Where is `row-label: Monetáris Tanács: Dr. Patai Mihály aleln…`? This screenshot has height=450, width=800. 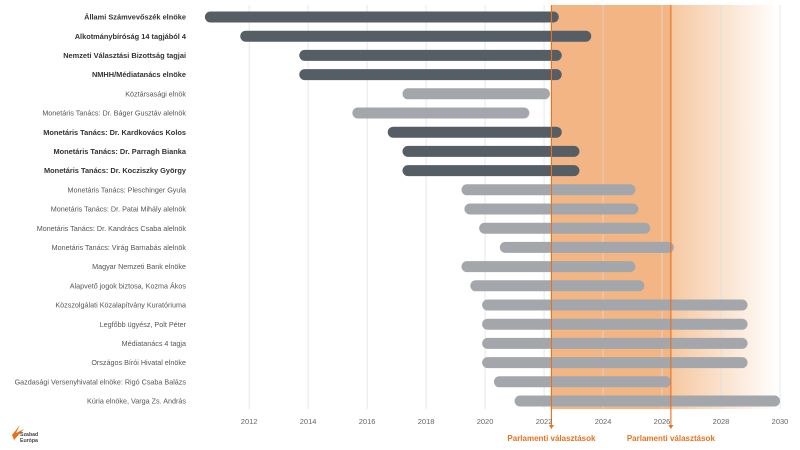 row-label: Monetáris Tanács: Dr. Patai Mihály aleln… is located at coordinates (119, 209).